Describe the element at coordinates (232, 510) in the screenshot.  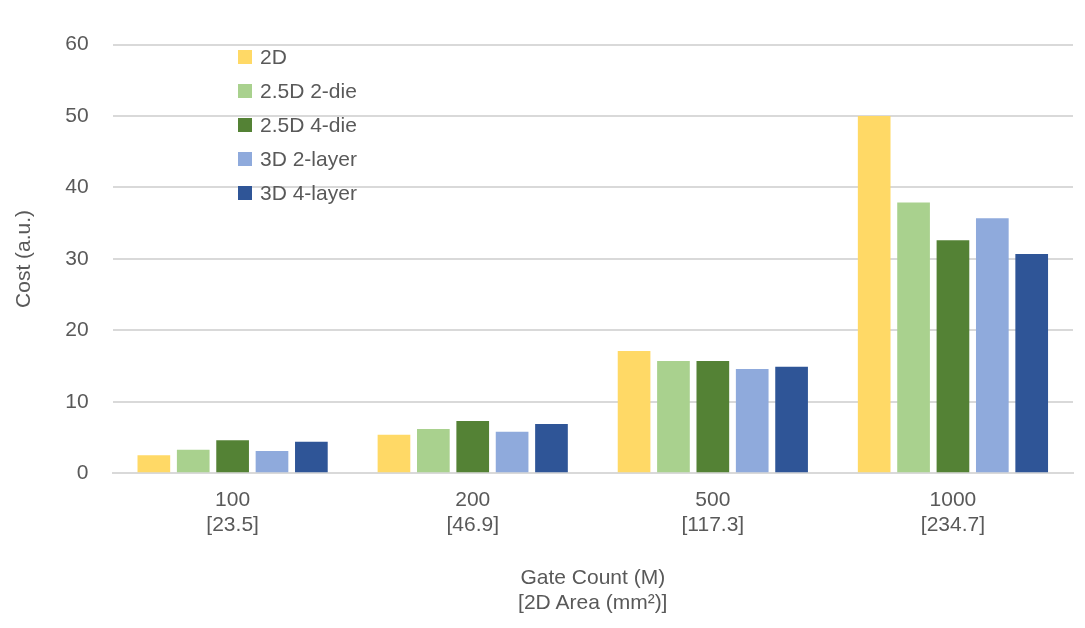
I see `x-tick-label: 100 [23.5]` at that location.